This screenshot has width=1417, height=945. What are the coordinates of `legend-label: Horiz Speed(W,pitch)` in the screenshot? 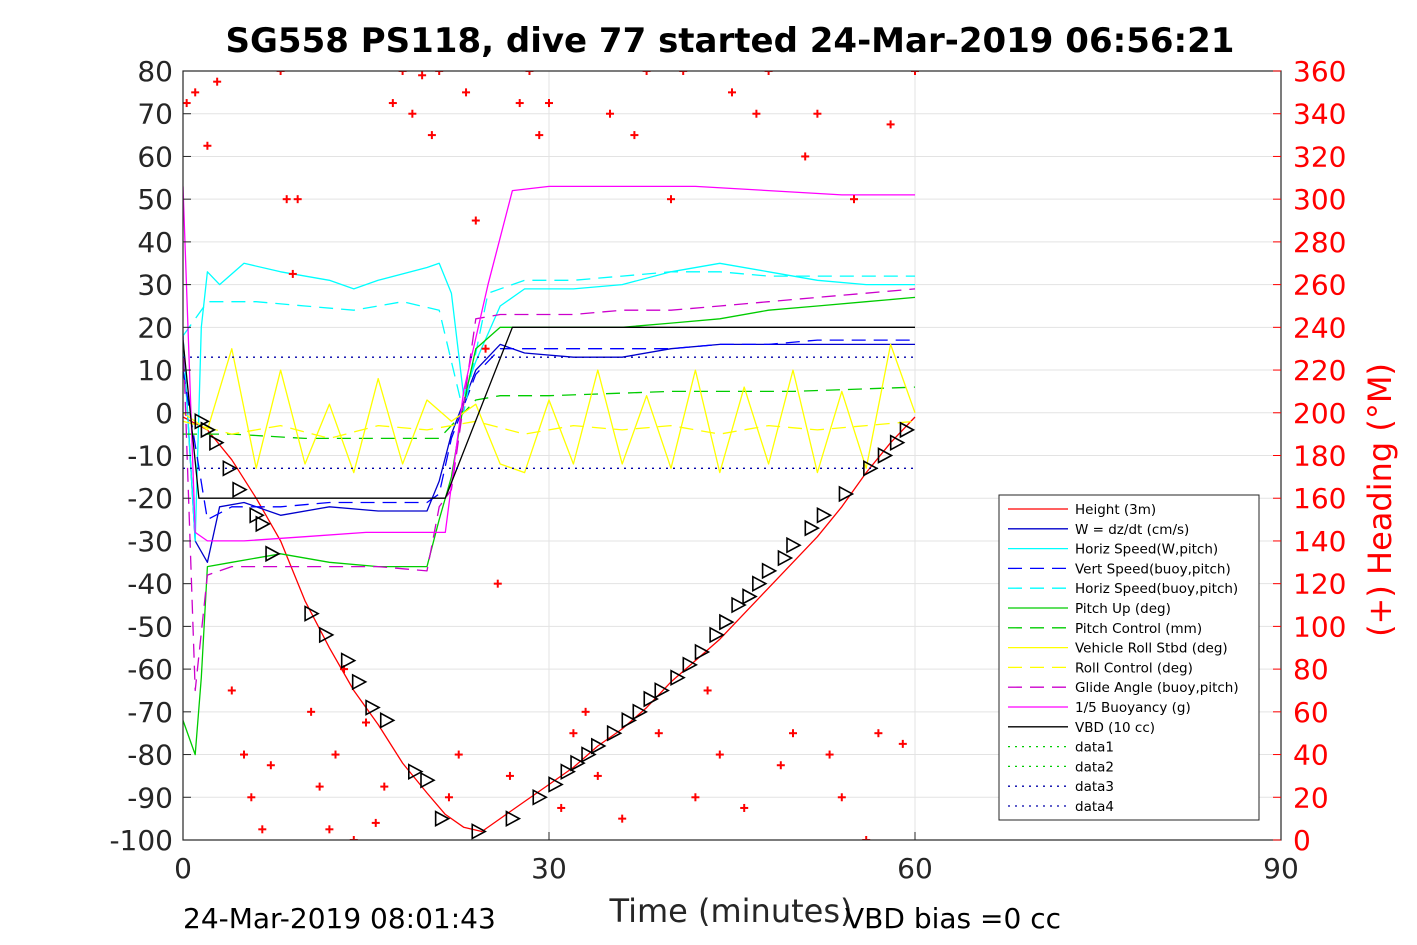 It's located at (1146, 550).